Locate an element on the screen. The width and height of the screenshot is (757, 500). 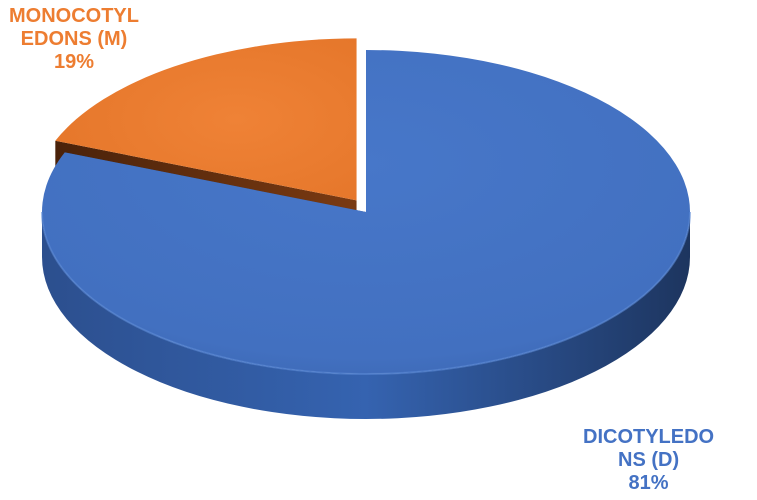
slice-monocotyledons is located at coordinates (206, 119).